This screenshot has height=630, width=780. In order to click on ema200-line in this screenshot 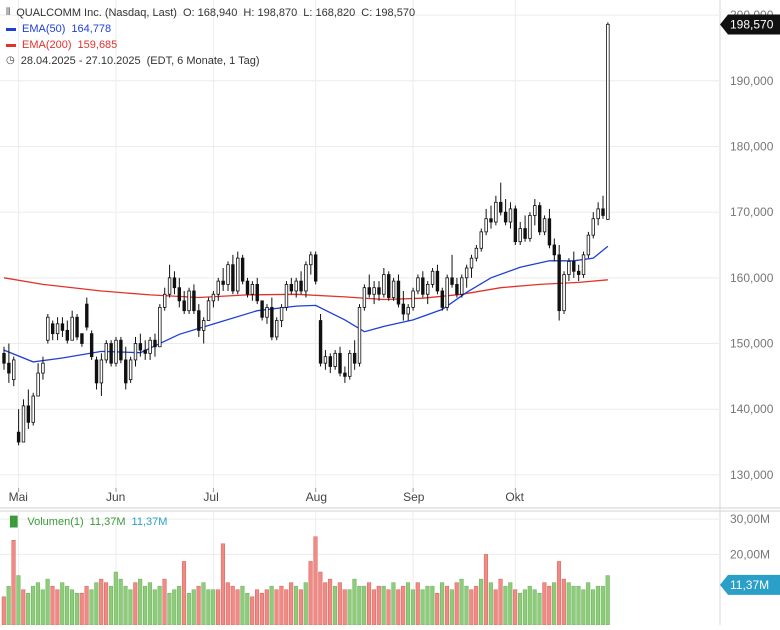, I will do `click(305, 289)`.